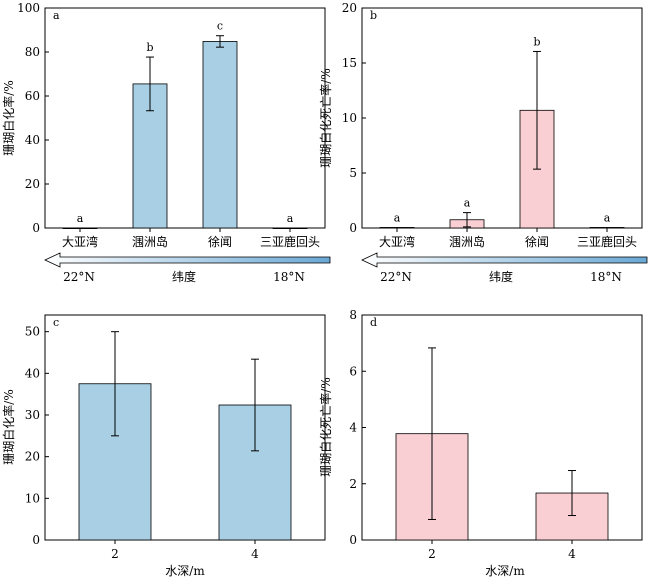 This screenshot has width=650, height=579. What do you see at coordinates (353, 428) in the screenshot?
I see `y-tick-label: 4` at bounding box center [353, 428].